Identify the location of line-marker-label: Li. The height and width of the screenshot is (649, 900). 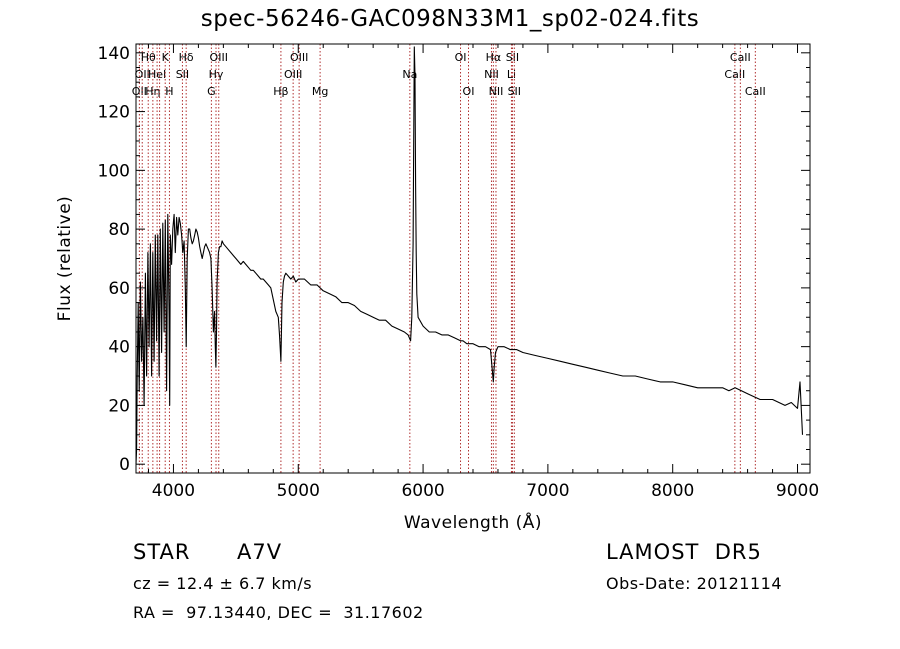
(511, 74).